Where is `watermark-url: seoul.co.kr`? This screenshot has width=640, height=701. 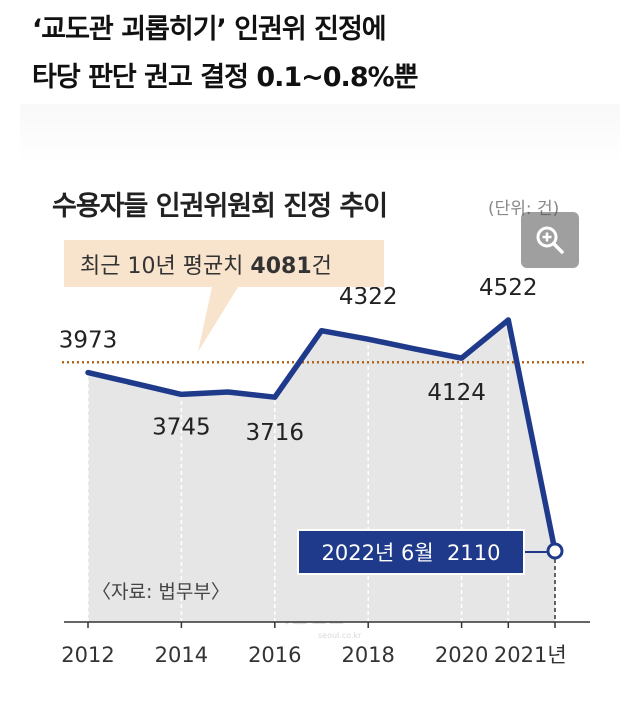
watermark-url: seoul.co.kr is located at coordinates (340, 635).